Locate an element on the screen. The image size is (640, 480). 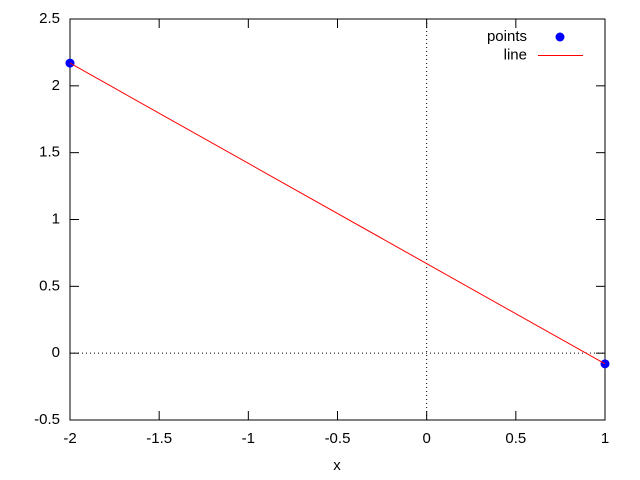
y-tick-label: 1.5 is located at coordinates (49, 152).